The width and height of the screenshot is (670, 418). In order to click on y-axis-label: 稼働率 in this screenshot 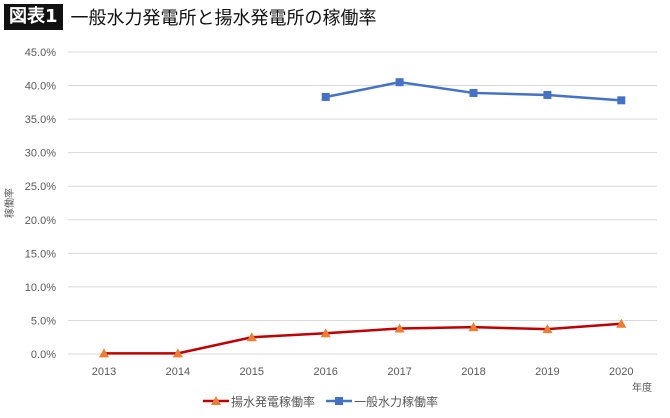, I will do `click(9, 203)`.